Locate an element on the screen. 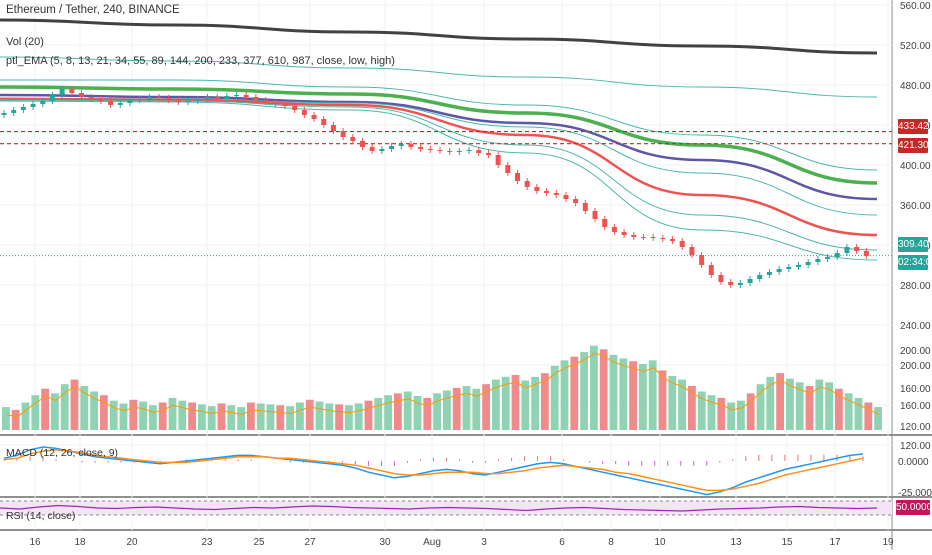 The height and width of the screenshot is (555, 932). time-tick-label: 16 is located at coordinates (35, 542).